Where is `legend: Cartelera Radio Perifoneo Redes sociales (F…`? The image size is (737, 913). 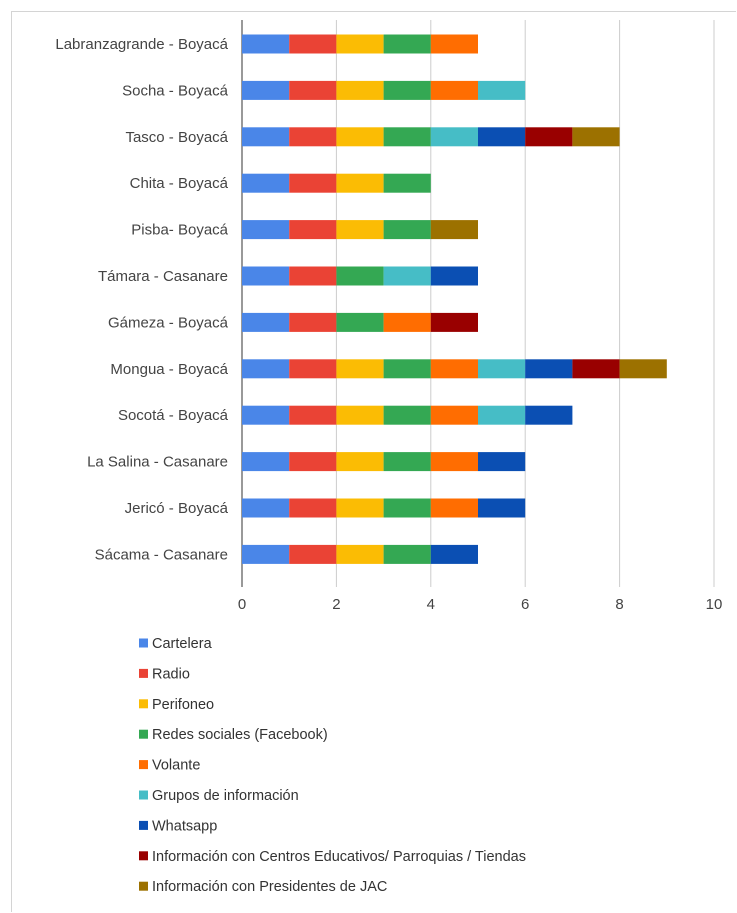 legend: Cartelera Radio Perifoneo Redes sociales (F… is located at coordinates (332, 765).